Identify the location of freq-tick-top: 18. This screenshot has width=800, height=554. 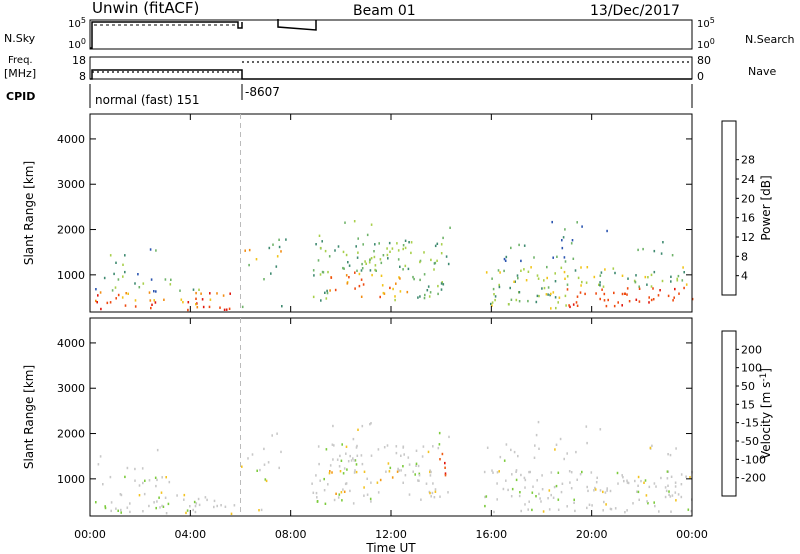
(79, 60).